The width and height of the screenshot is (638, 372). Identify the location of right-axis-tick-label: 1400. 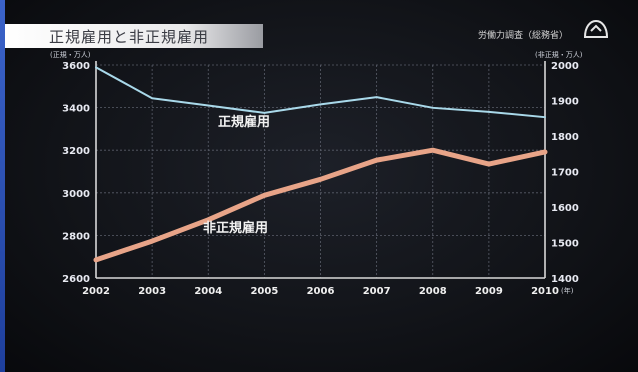
(565, 279).